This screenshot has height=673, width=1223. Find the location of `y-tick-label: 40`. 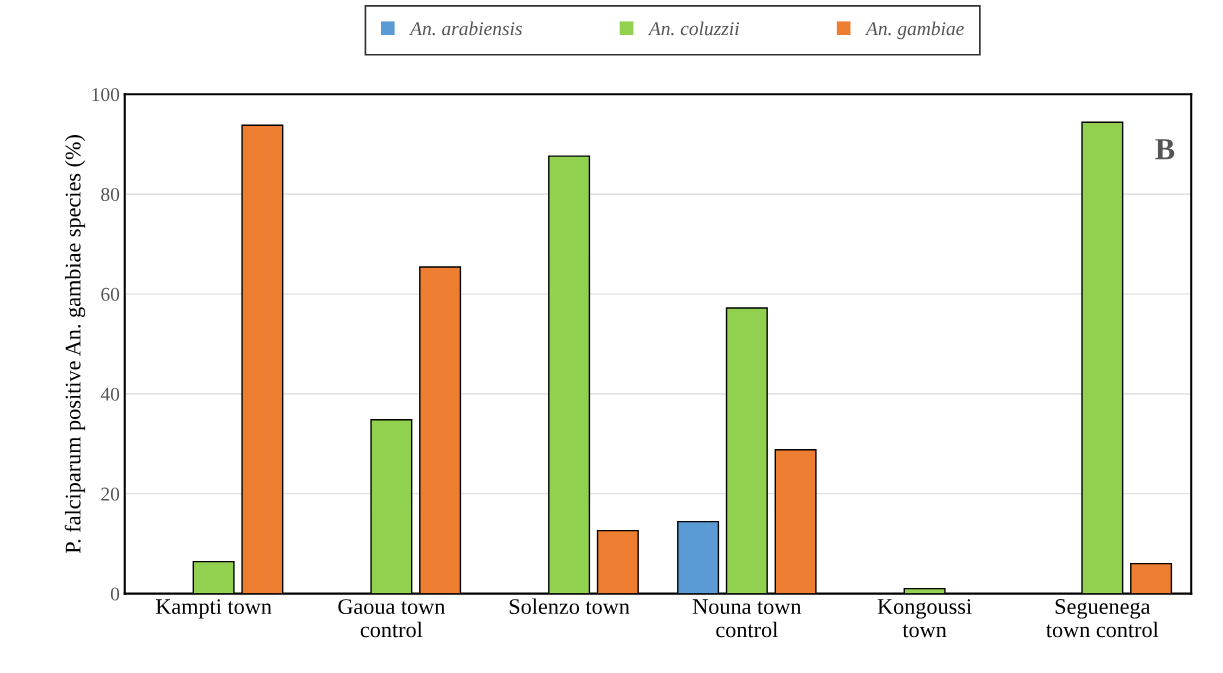

y-tick-label: 40 is located at coordinates (110, 394).